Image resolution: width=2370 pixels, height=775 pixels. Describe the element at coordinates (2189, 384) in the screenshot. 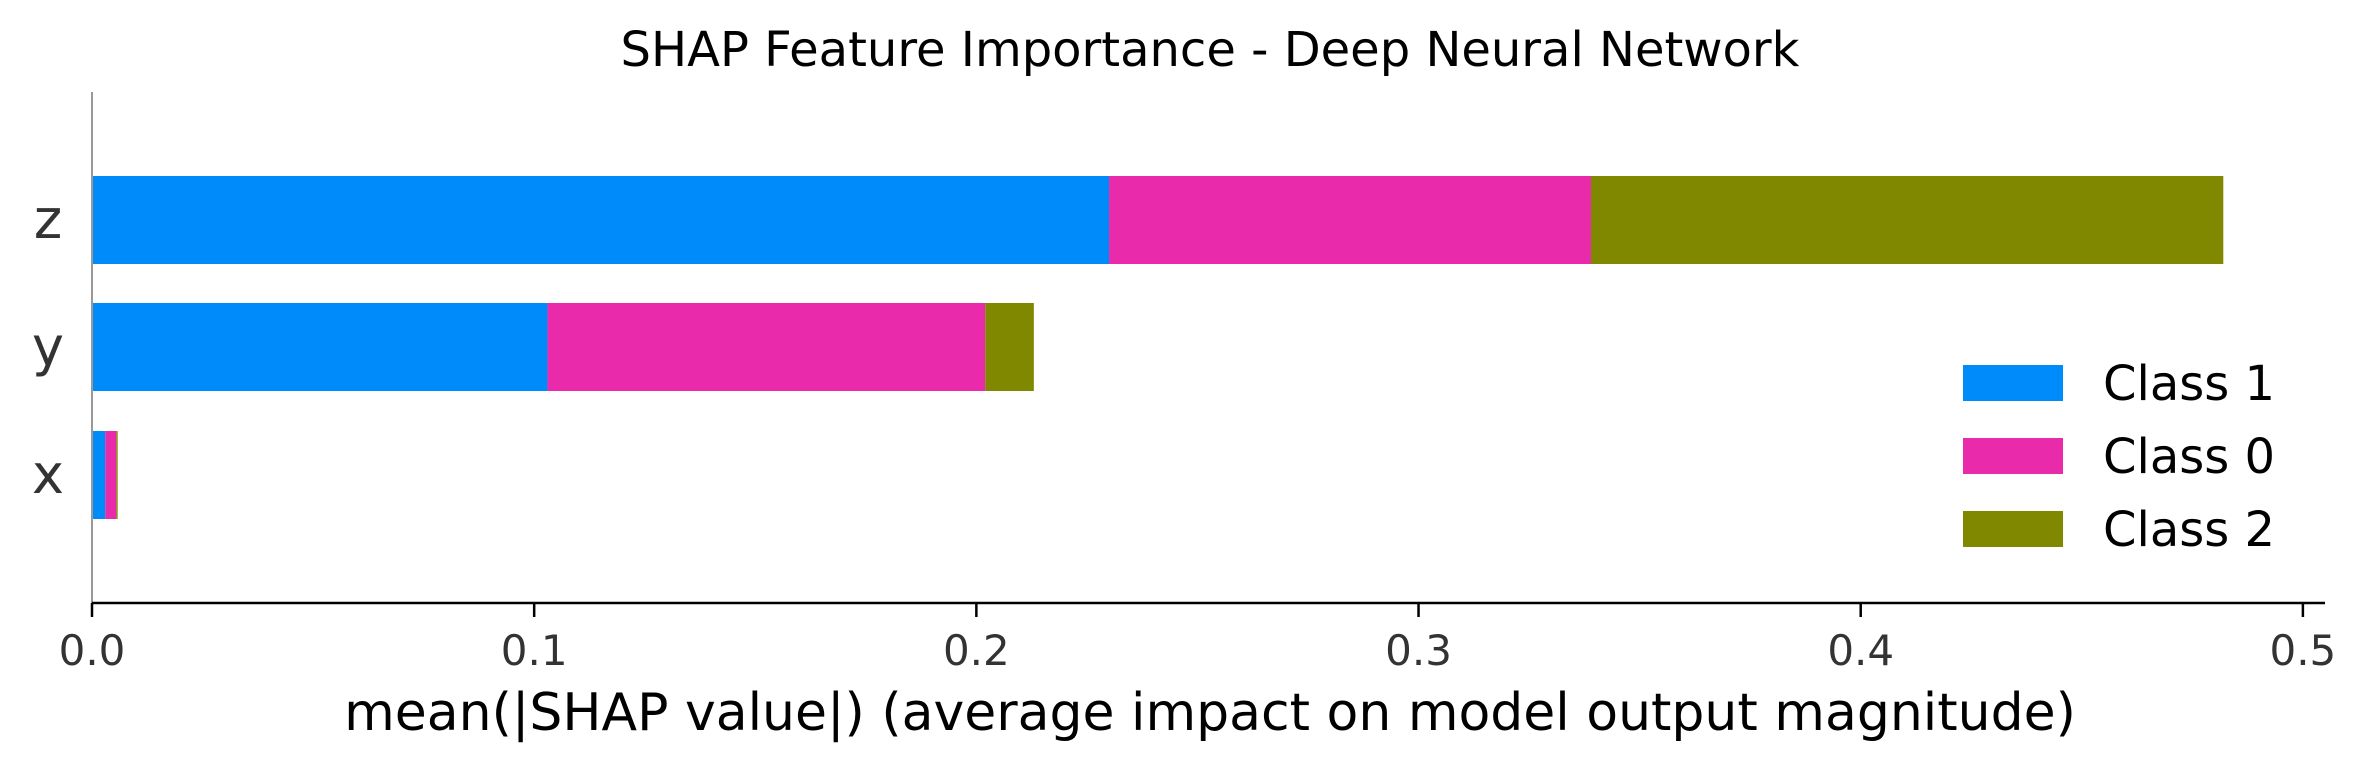

I see `legend-label-class-1: Class 1` at that location.